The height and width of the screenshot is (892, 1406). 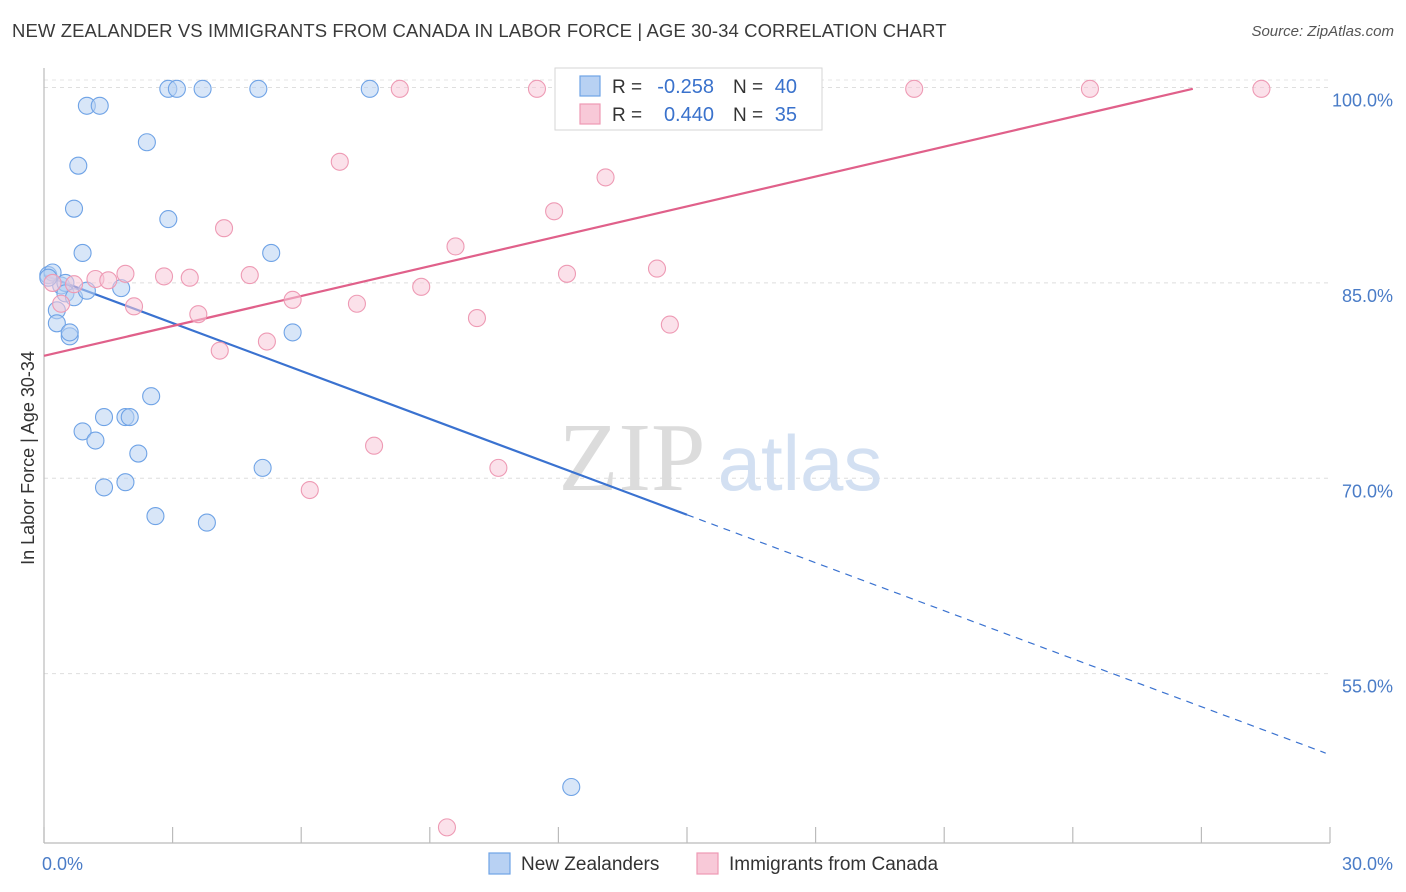 What do you see at coordinates (834, 864) in the screenshot?
I see `bottom-legend-label: Immigrants from Canada` at bounding box center [834, 864].